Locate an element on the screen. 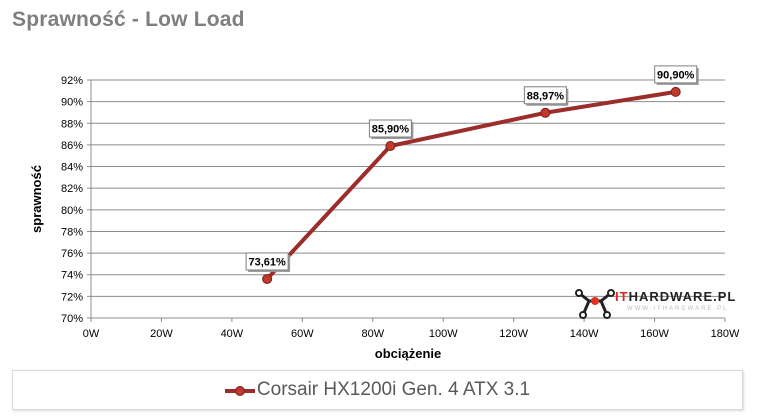 The image size is (757, 416). data-label: 85,90% is located at coordinates (391, 129).